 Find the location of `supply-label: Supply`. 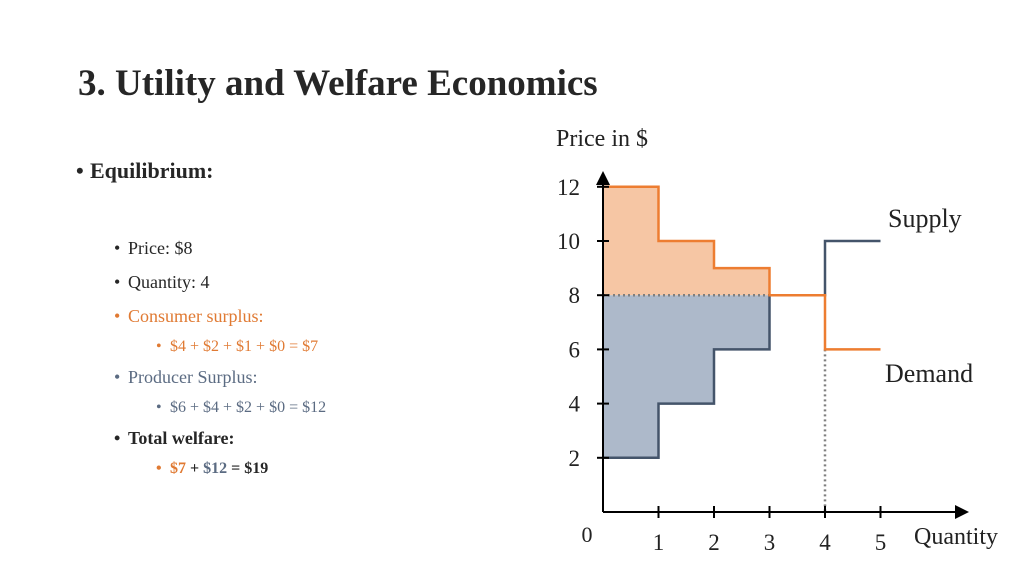

supply-label: Supply is located at coordinates (925, 218).